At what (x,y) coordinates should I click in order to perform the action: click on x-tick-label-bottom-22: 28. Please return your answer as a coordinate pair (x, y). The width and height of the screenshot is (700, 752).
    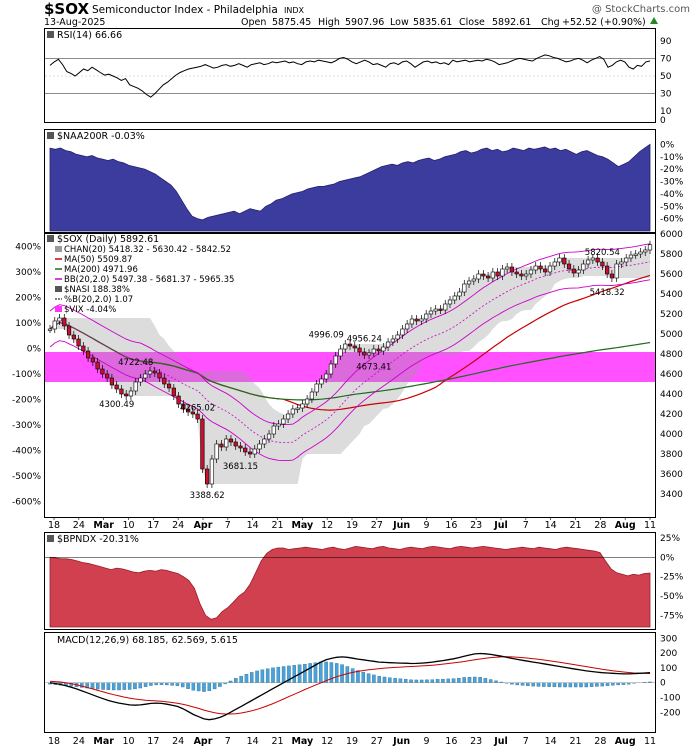
    Looking at the image, I should click on (600, 741).